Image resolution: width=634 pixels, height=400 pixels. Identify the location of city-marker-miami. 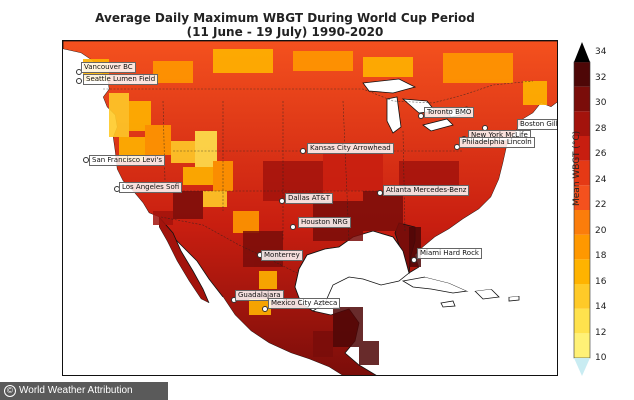
(414, 260).